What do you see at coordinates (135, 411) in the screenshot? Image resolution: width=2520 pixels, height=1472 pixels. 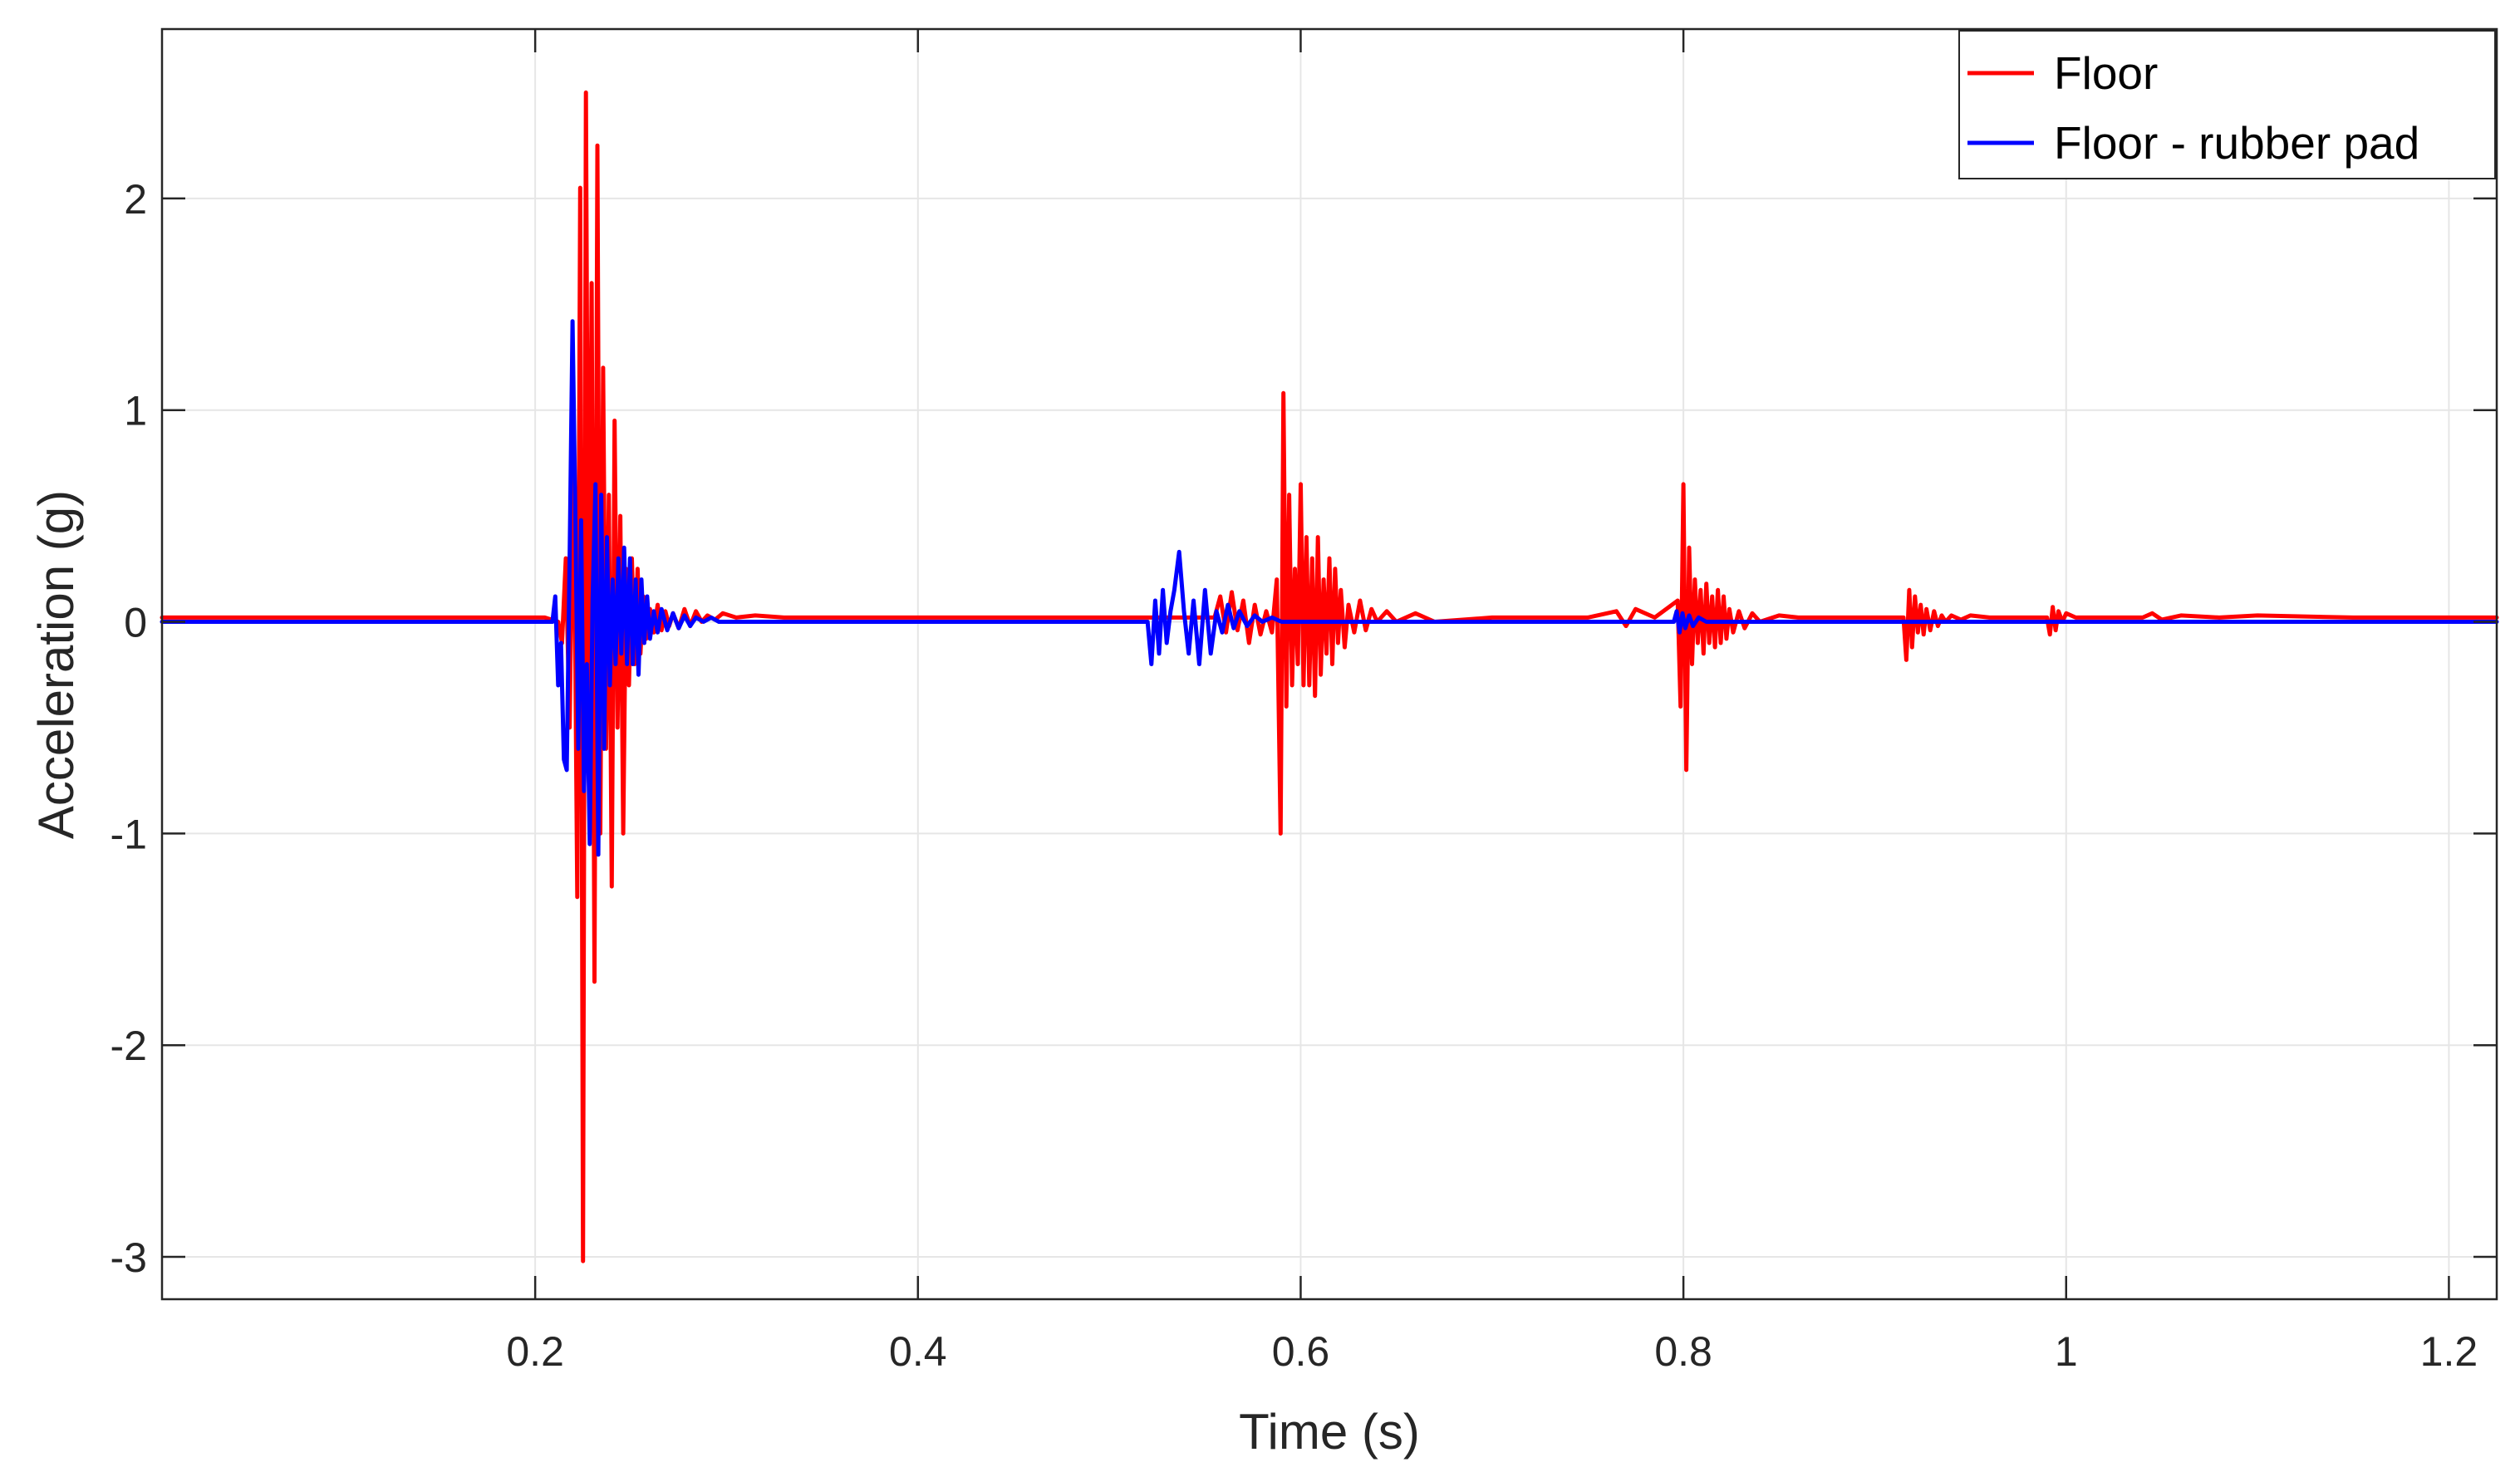 I see `y-tick-label: 1` at bounding box center [135, 411].